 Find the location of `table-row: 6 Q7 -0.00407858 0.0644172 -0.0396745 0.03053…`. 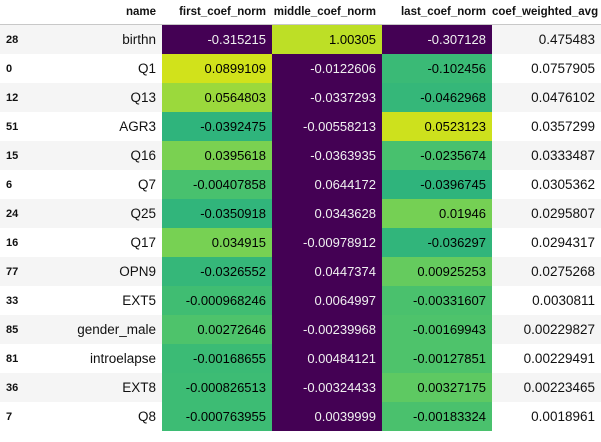

table-row: 6 Q7 -0.00407858 0.0644172 -0.0396745 0.03053… is located at coordinates (300, 184).